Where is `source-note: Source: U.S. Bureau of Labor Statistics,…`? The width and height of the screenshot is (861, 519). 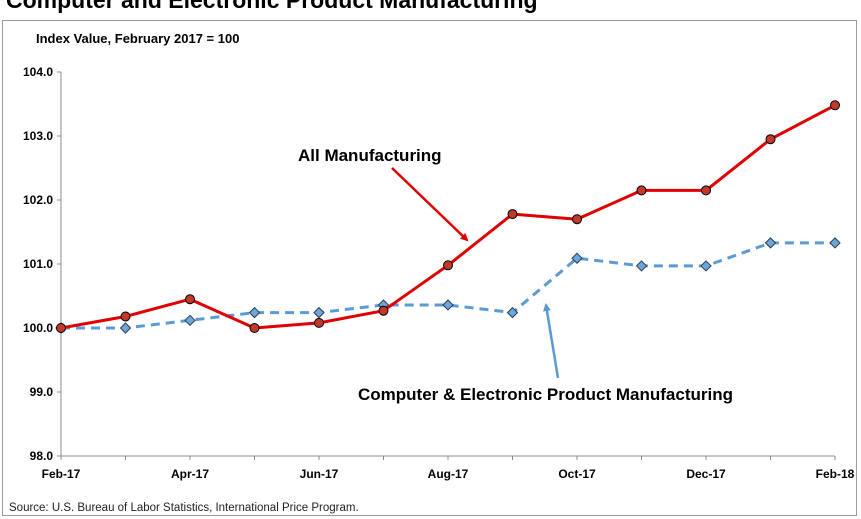 source-note: Source: U.S. Bureau of Labor Statistics,… is located at coordinates (184, 508).